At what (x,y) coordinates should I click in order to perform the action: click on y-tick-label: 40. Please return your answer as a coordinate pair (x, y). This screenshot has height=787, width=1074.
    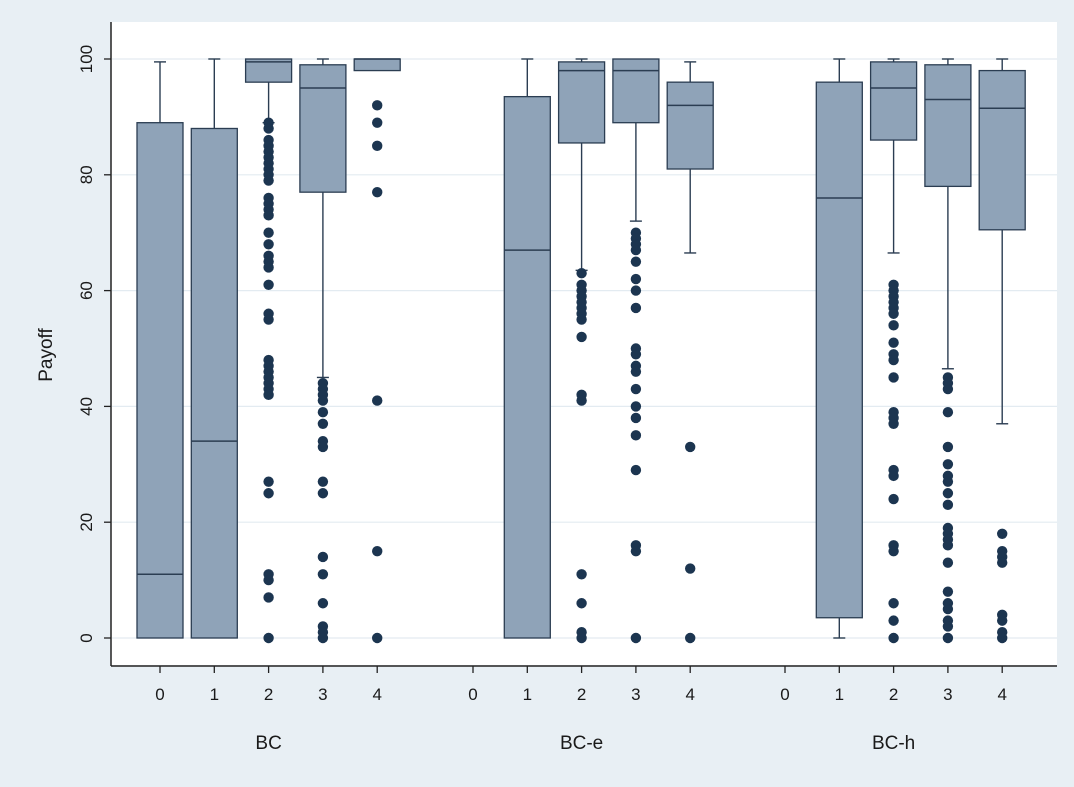
    Looking at the image, I should click on (86, 406).